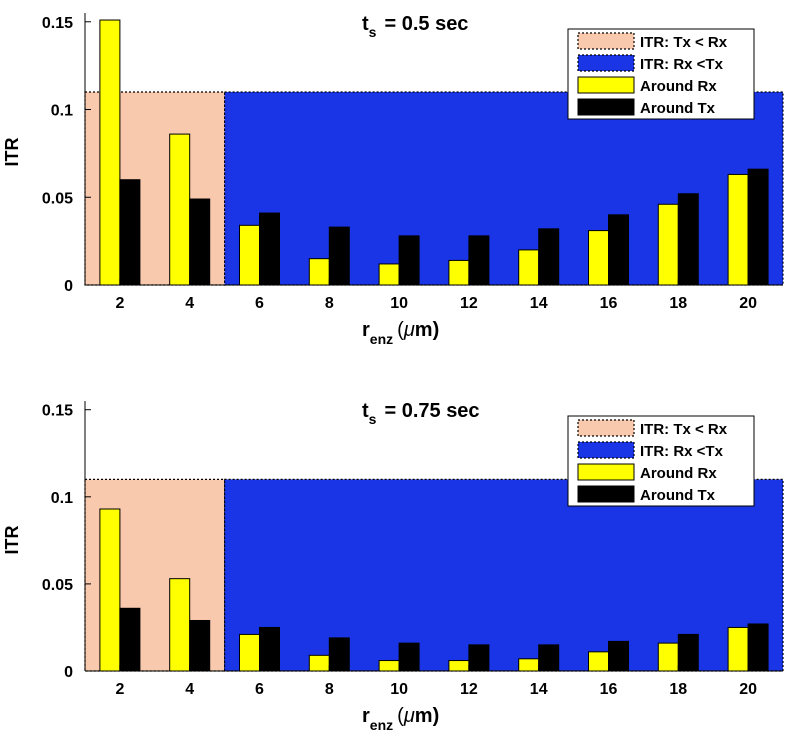 This screenshot has height=738, width=789. I want to click on y-tick-label: 0.15, so click(57, 411).